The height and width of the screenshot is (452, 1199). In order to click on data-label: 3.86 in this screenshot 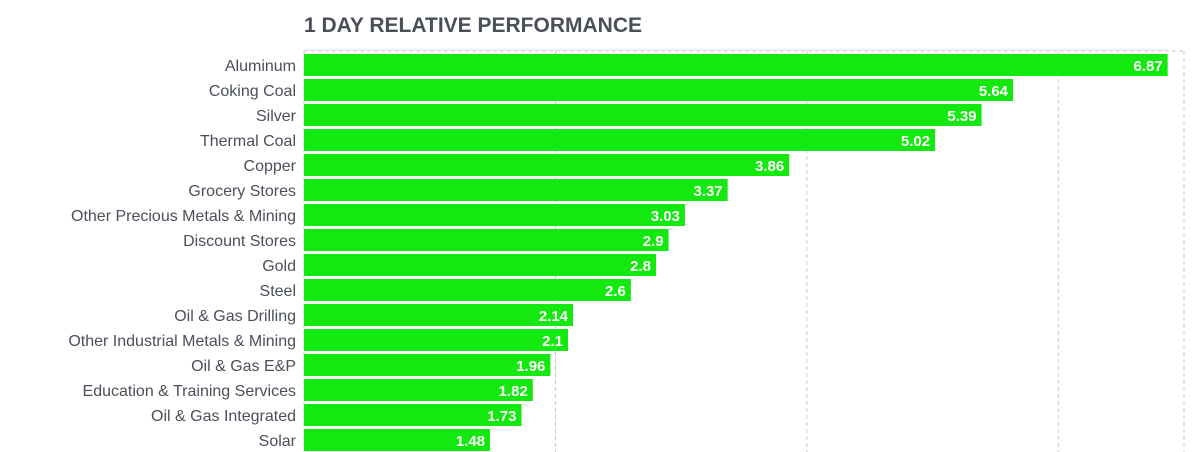, I will do `click(769, 166)`.